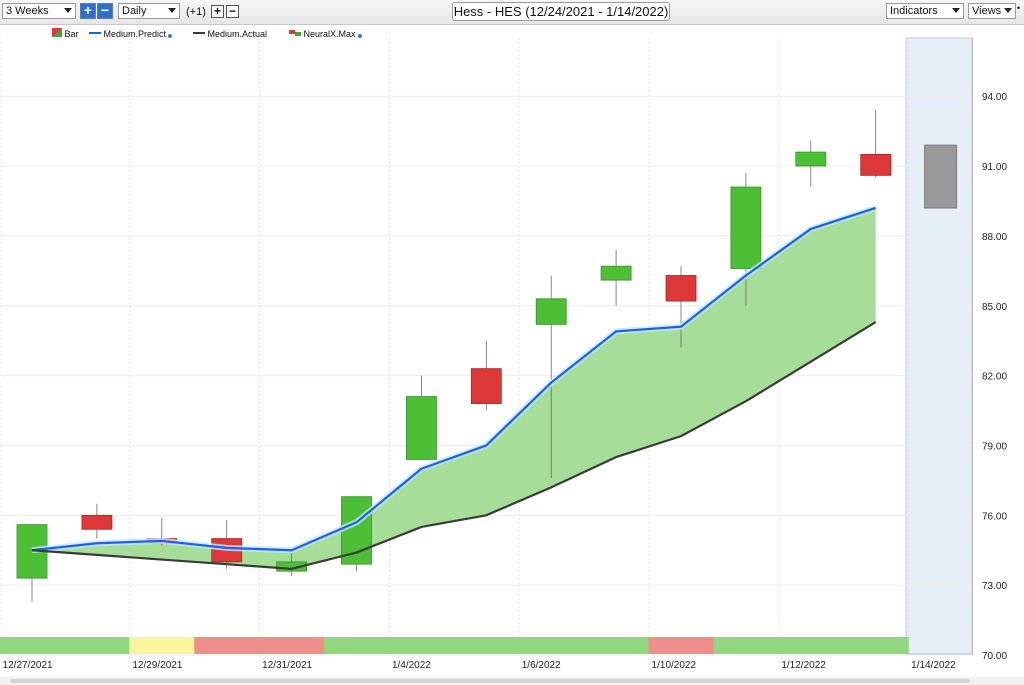  What do you see at coordinates (994, 97) in the screenshot?
I see `y-tick-label: 94.00` at bounding box center [994, 97].